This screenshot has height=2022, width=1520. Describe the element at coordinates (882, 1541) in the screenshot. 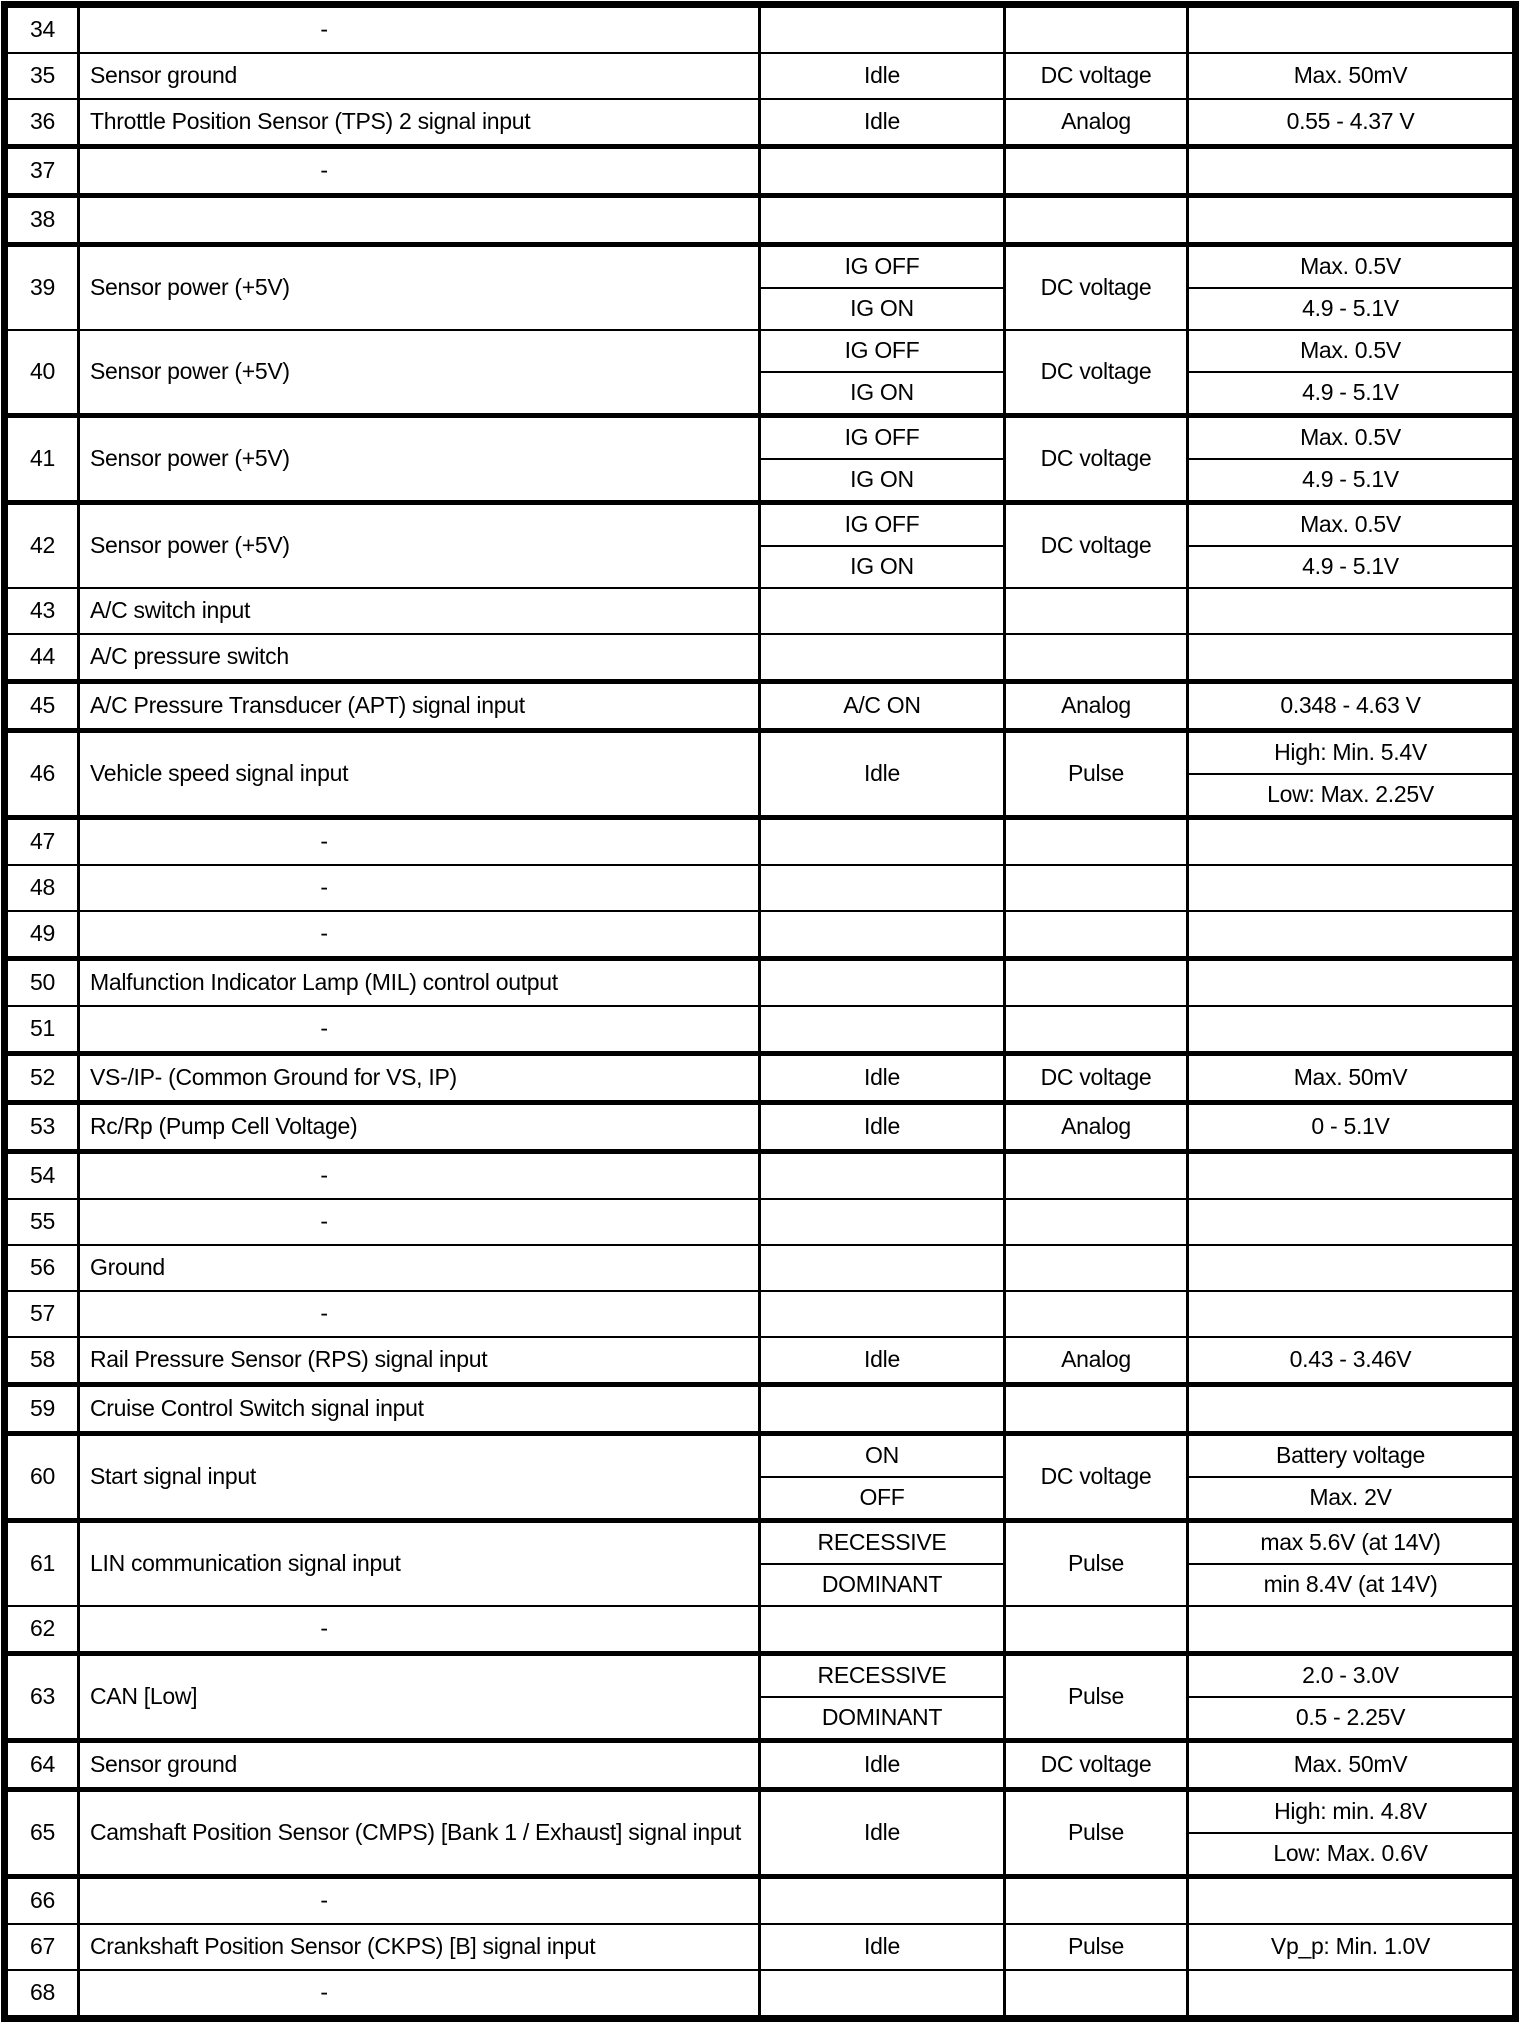

I see `condition-cell: RECESSIVE` at that location.